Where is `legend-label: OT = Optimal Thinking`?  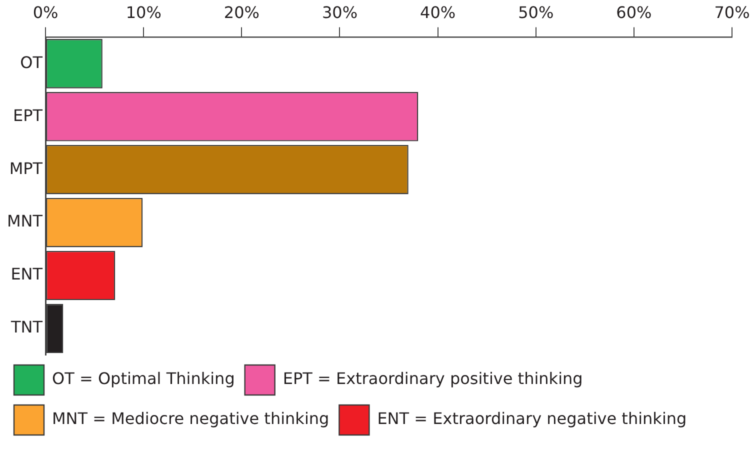 legend-label: OT = Optimal Thinking is located at coordinates (143, 378).